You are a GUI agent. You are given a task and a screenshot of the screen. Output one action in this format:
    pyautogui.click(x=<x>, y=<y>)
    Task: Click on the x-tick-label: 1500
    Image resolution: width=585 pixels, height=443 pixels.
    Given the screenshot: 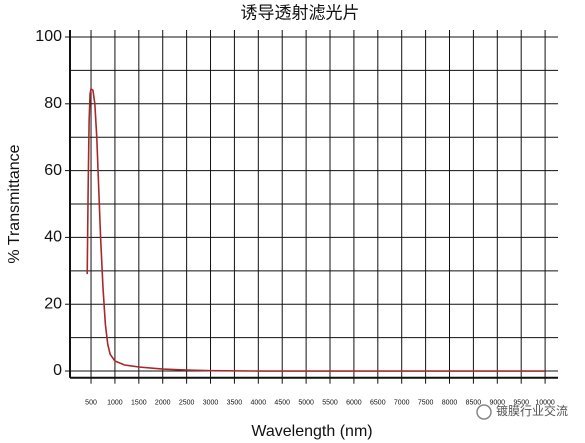 What is the action you would take?
    pyautogui.click(x=139, y=403)
    